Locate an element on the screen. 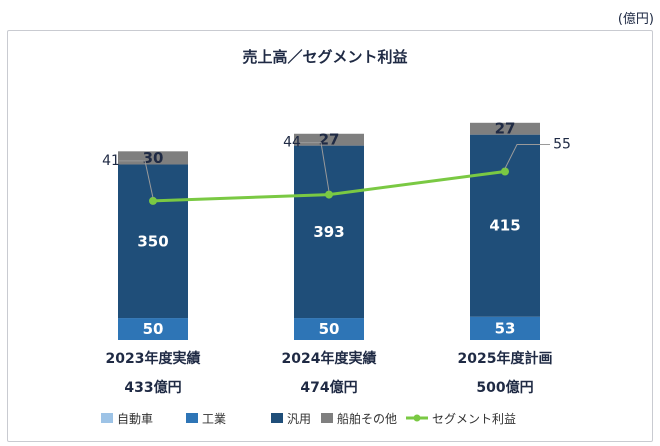  total-label-0: 433億円 is located at coordinates (152, 387).